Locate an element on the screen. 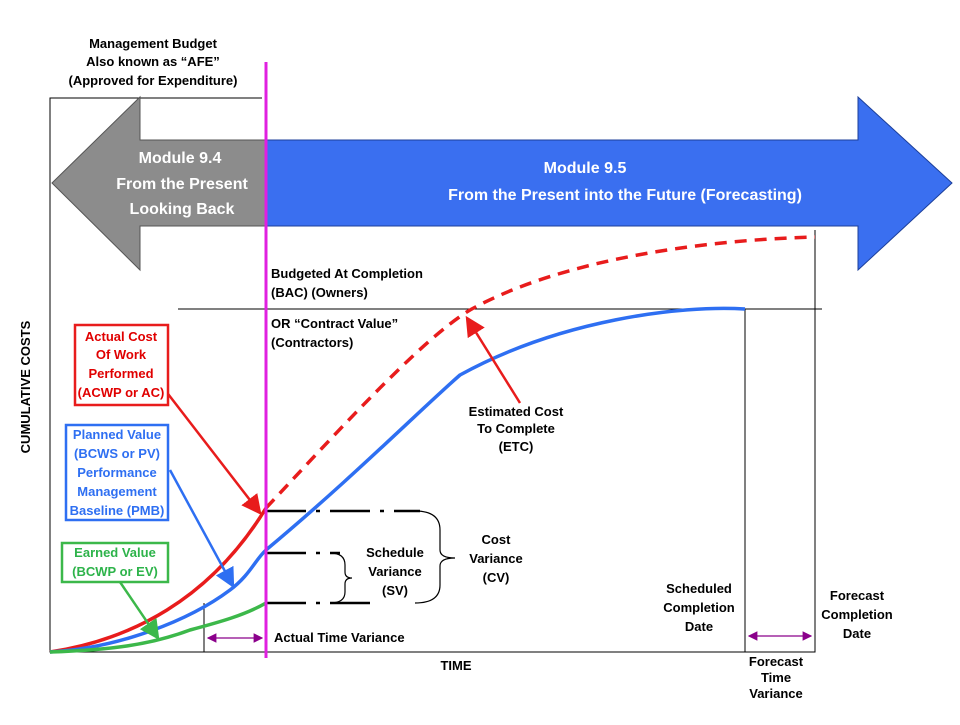 Image resolution: width=960 pixels, height=725 pixels. sv-label: Variance is located at coordinates (395, 571).